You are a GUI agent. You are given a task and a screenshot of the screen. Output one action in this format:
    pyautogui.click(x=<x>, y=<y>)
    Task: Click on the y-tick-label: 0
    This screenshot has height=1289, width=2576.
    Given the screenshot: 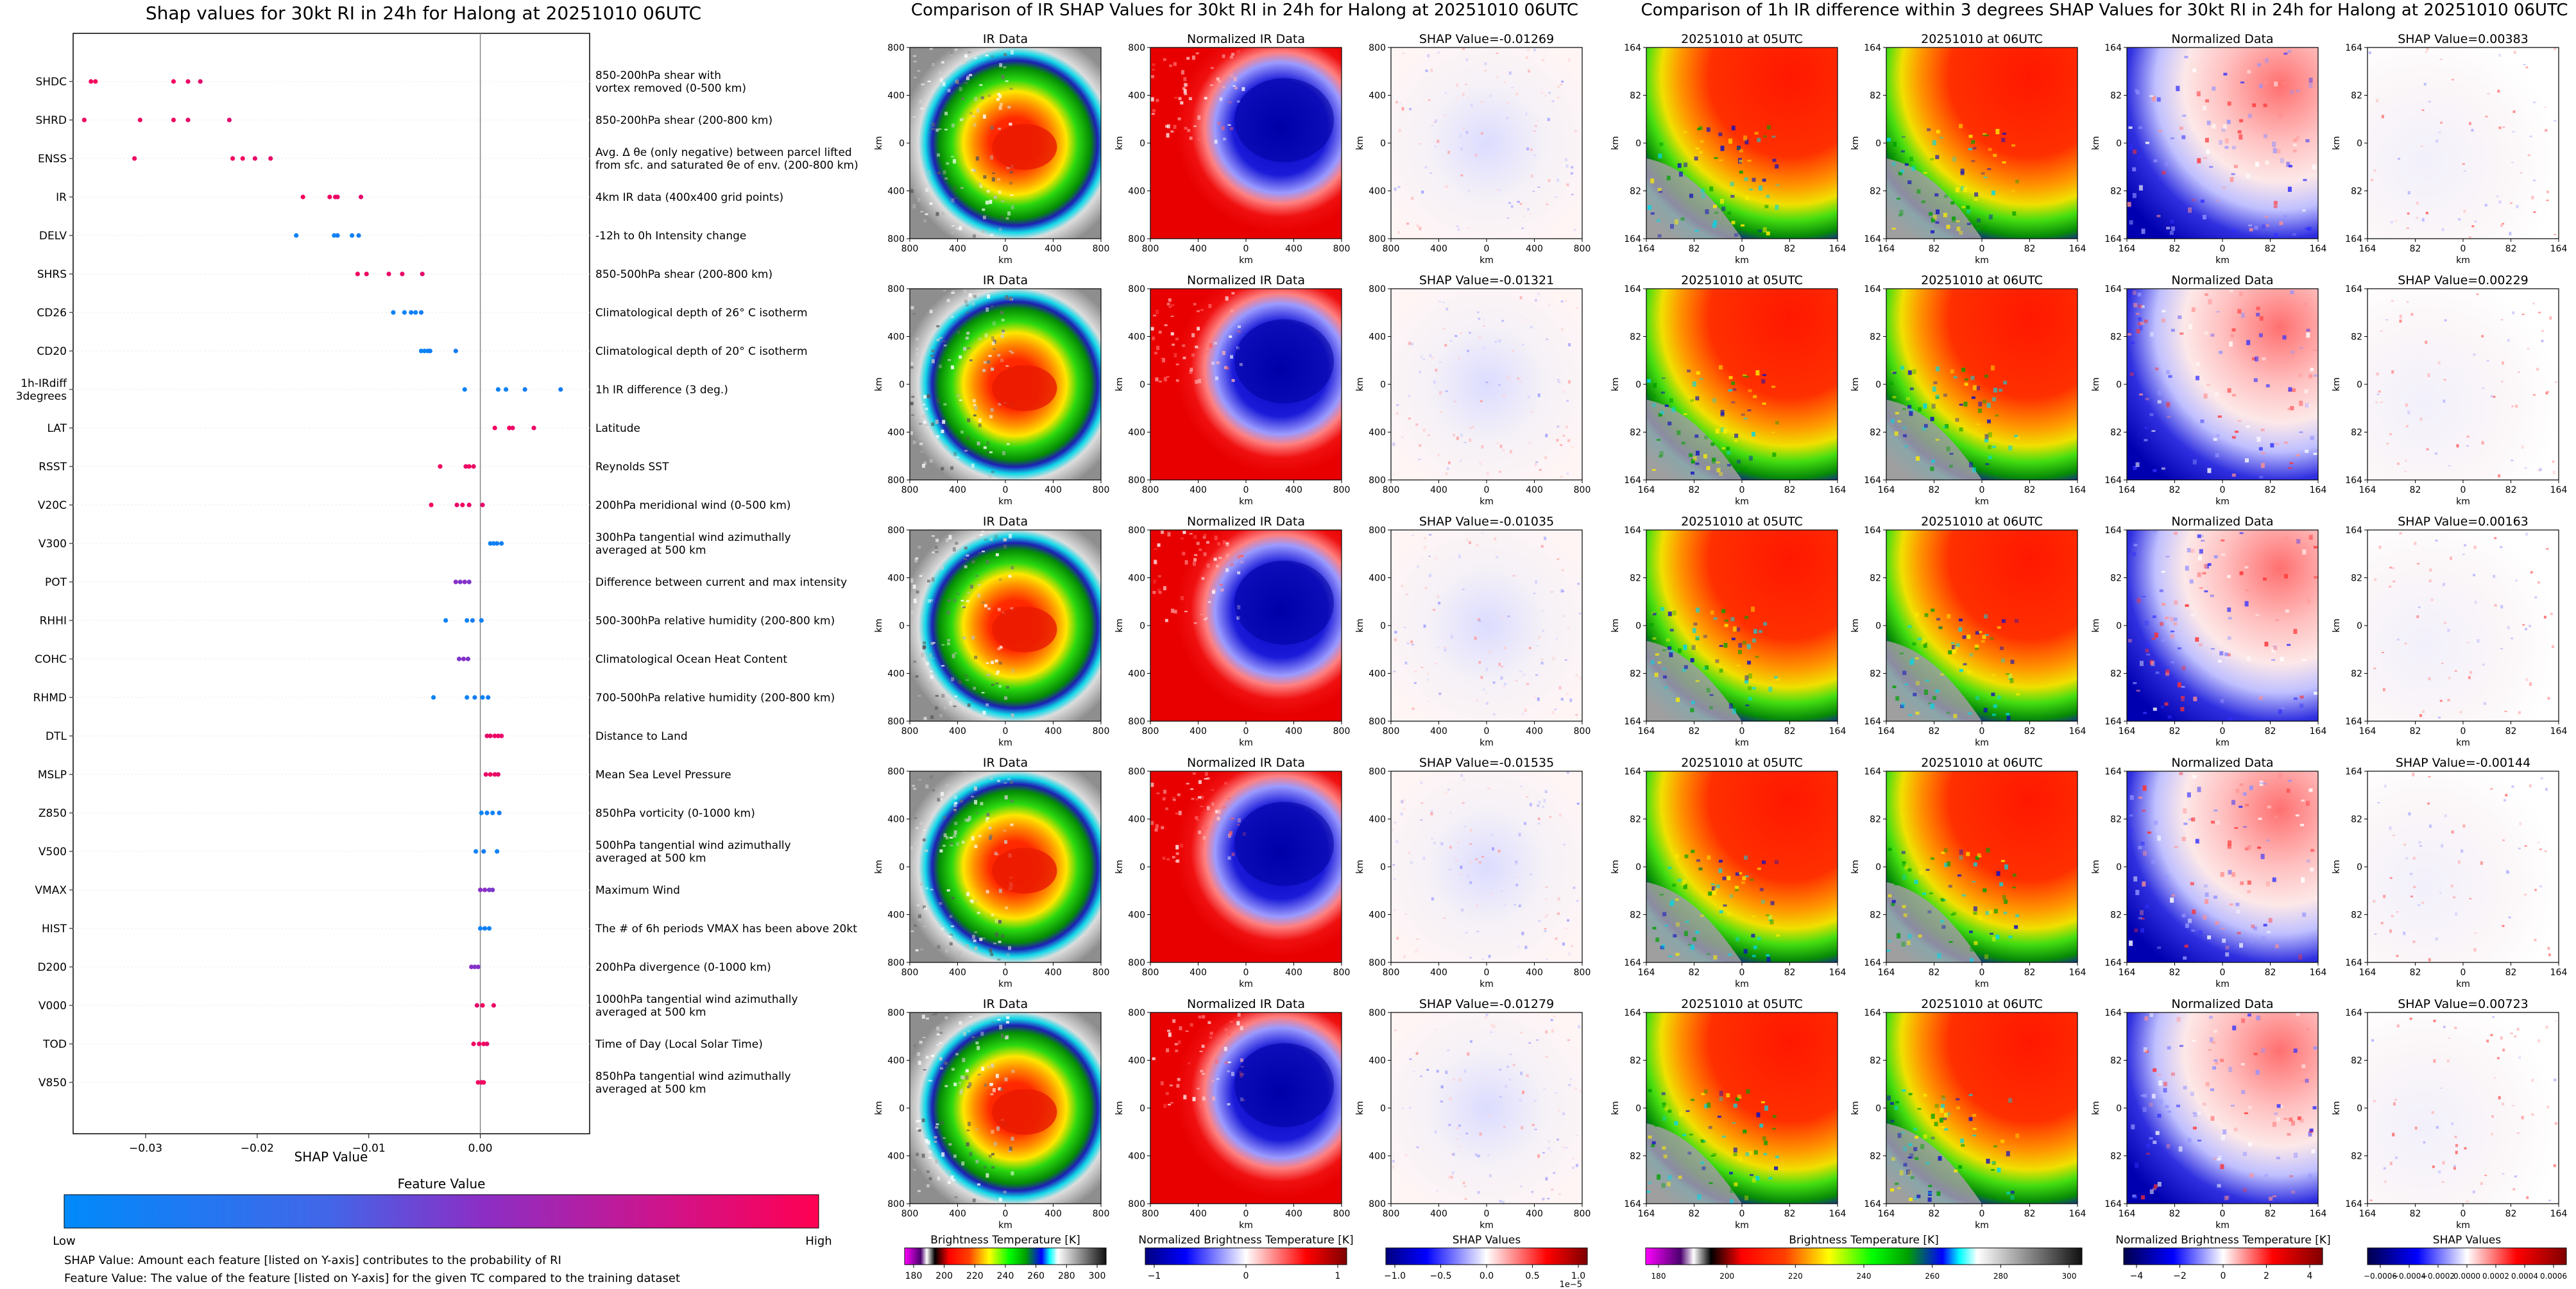 What is the action you would take?
    pyautogui.click(x=1638, y=385)
    